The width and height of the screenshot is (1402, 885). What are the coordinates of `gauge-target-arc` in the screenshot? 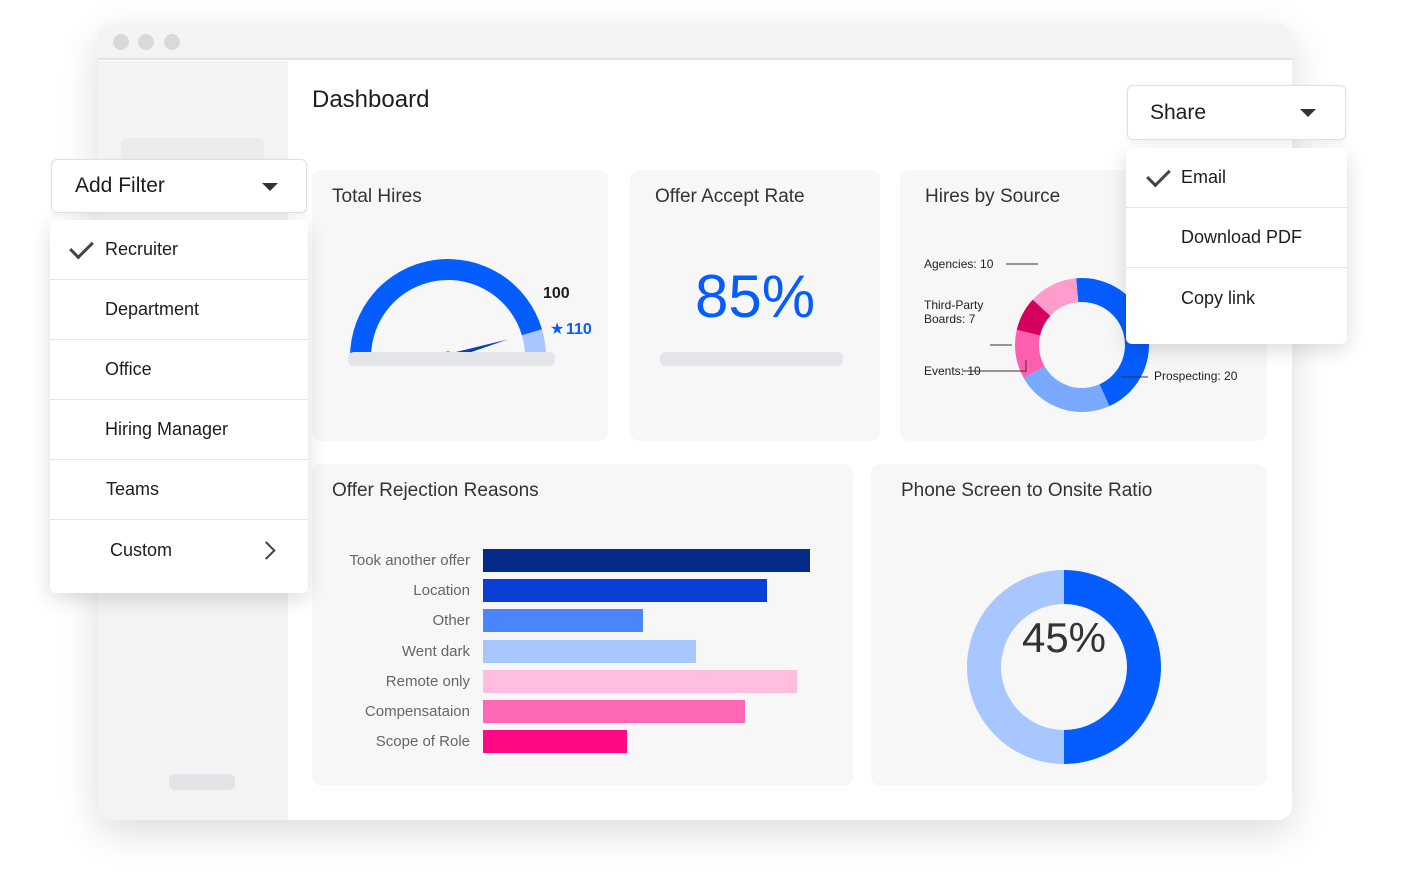 It's located at (533, 343).